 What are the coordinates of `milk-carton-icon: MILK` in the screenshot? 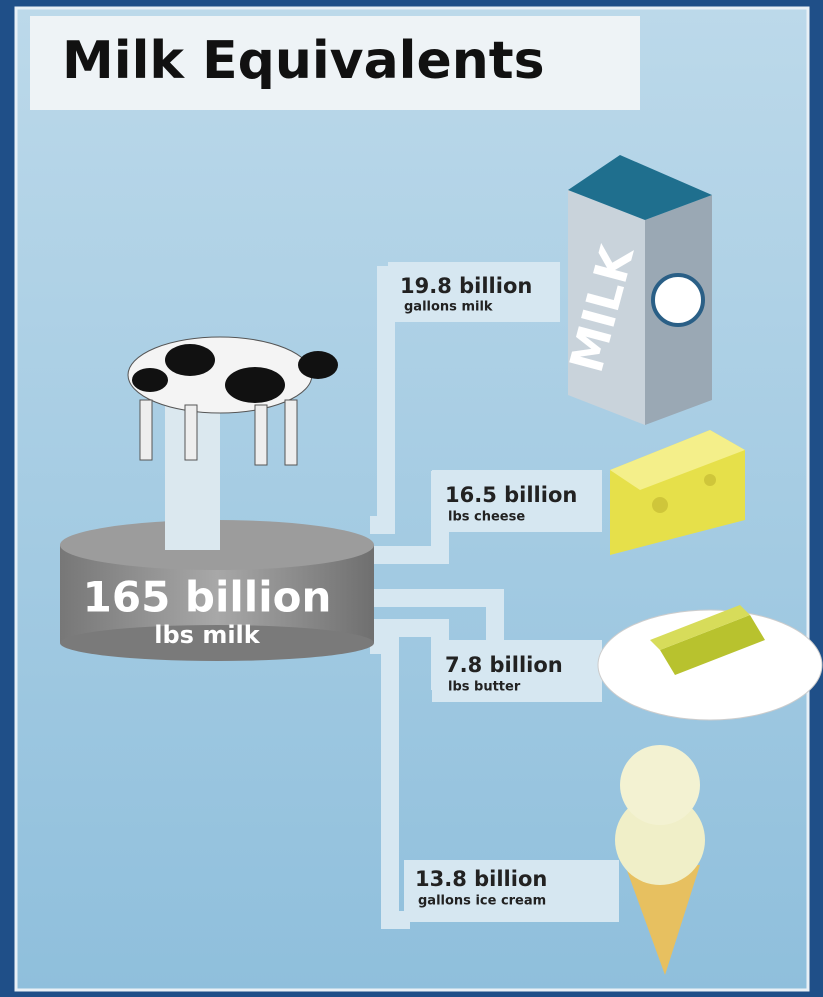 It's located at (635, 290).